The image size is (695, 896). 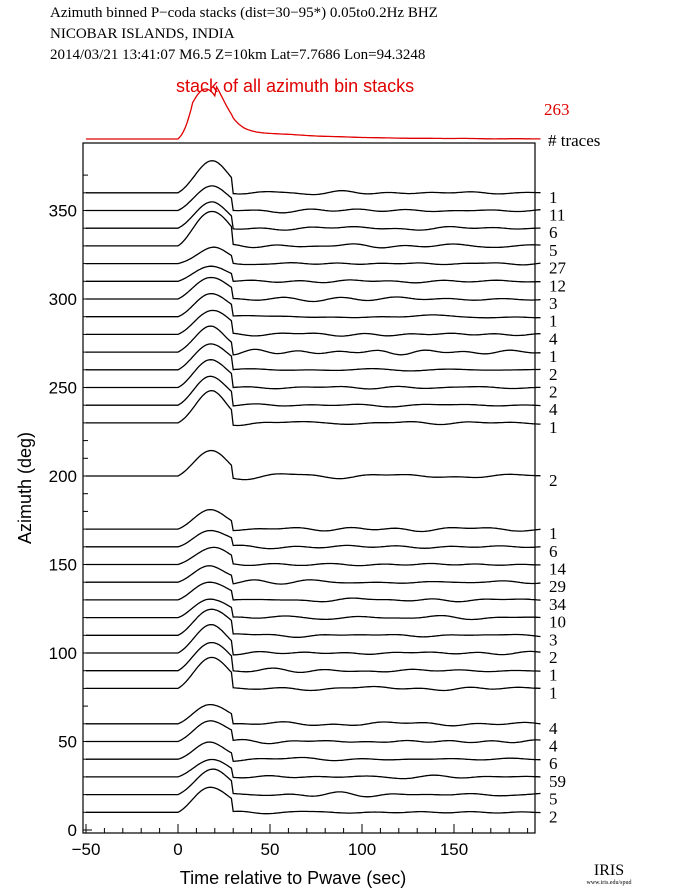 What do you see at coordinates (63, 565) in the screenshot?
I see `y-tick-label: 150` at bounding box center [63, 565].